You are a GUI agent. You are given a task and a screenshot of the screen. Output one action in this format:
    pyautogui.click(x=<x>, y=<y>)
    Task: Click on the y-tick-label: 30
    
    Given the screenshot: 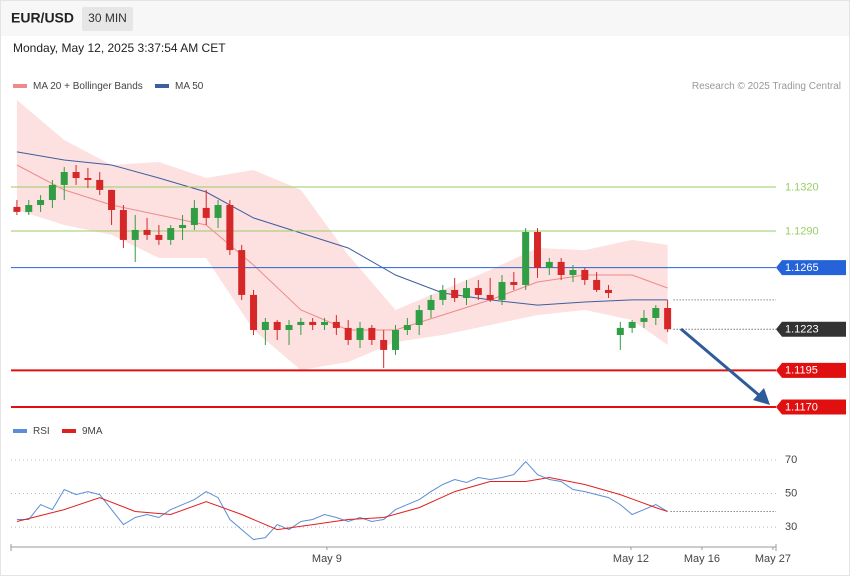 What is the action you would take?
    pyautogui.click(x=791, y=527)
    